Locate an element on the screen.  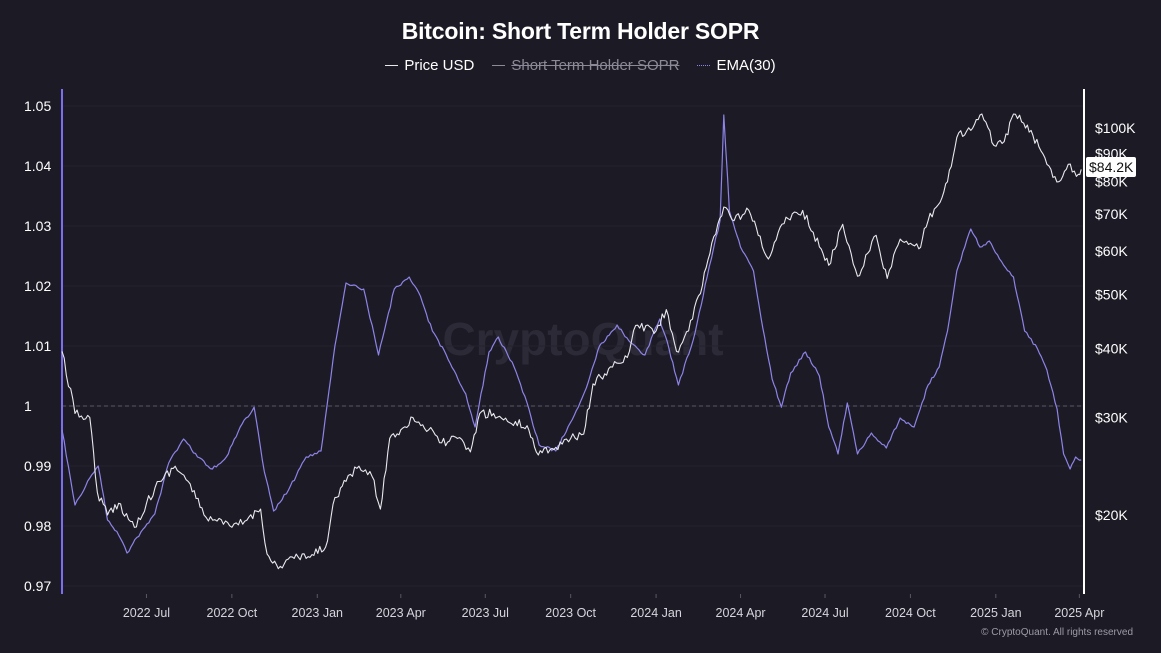
legend-item-ema: EMA(30) is located at coordinates (736, 65).